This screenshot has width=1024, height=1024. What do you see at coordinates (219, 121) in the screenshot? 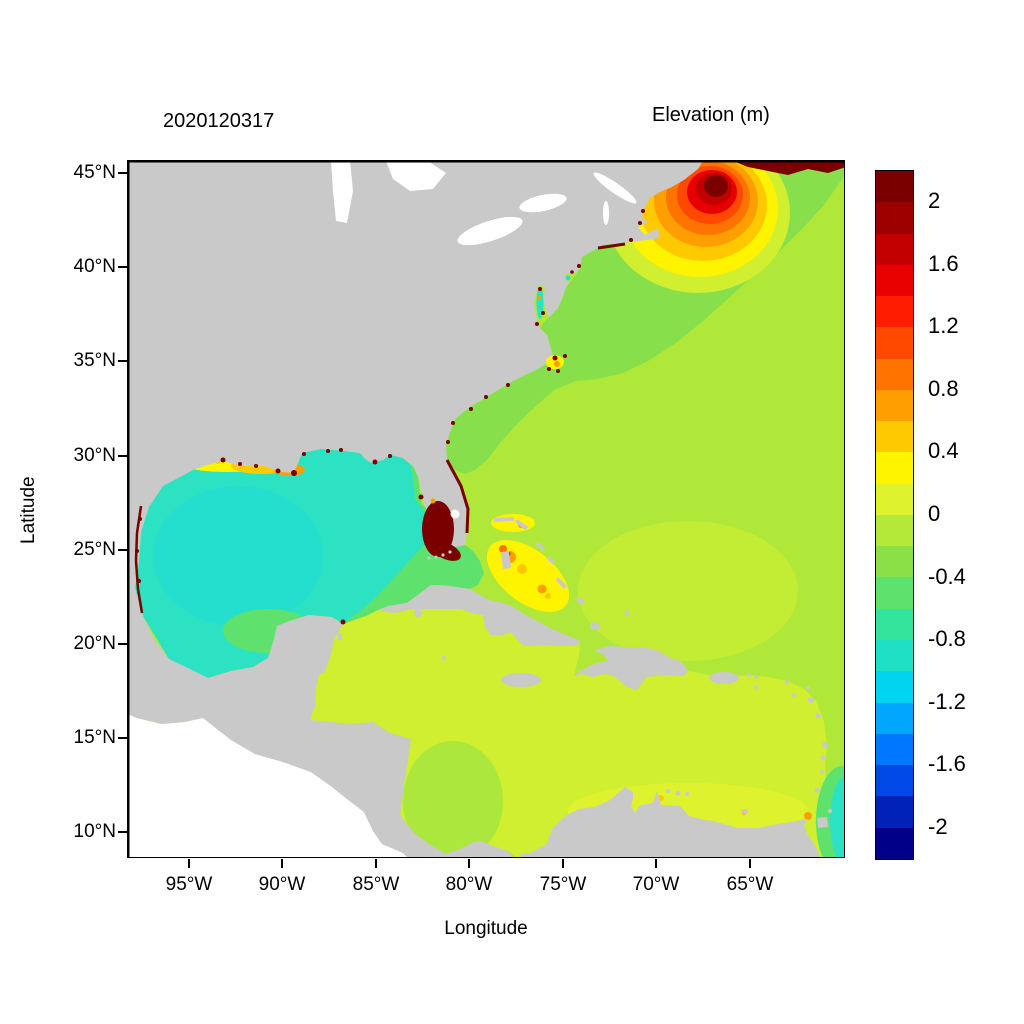
I see `frame-date-label: 2020120317` at bounding box center [219, 121].